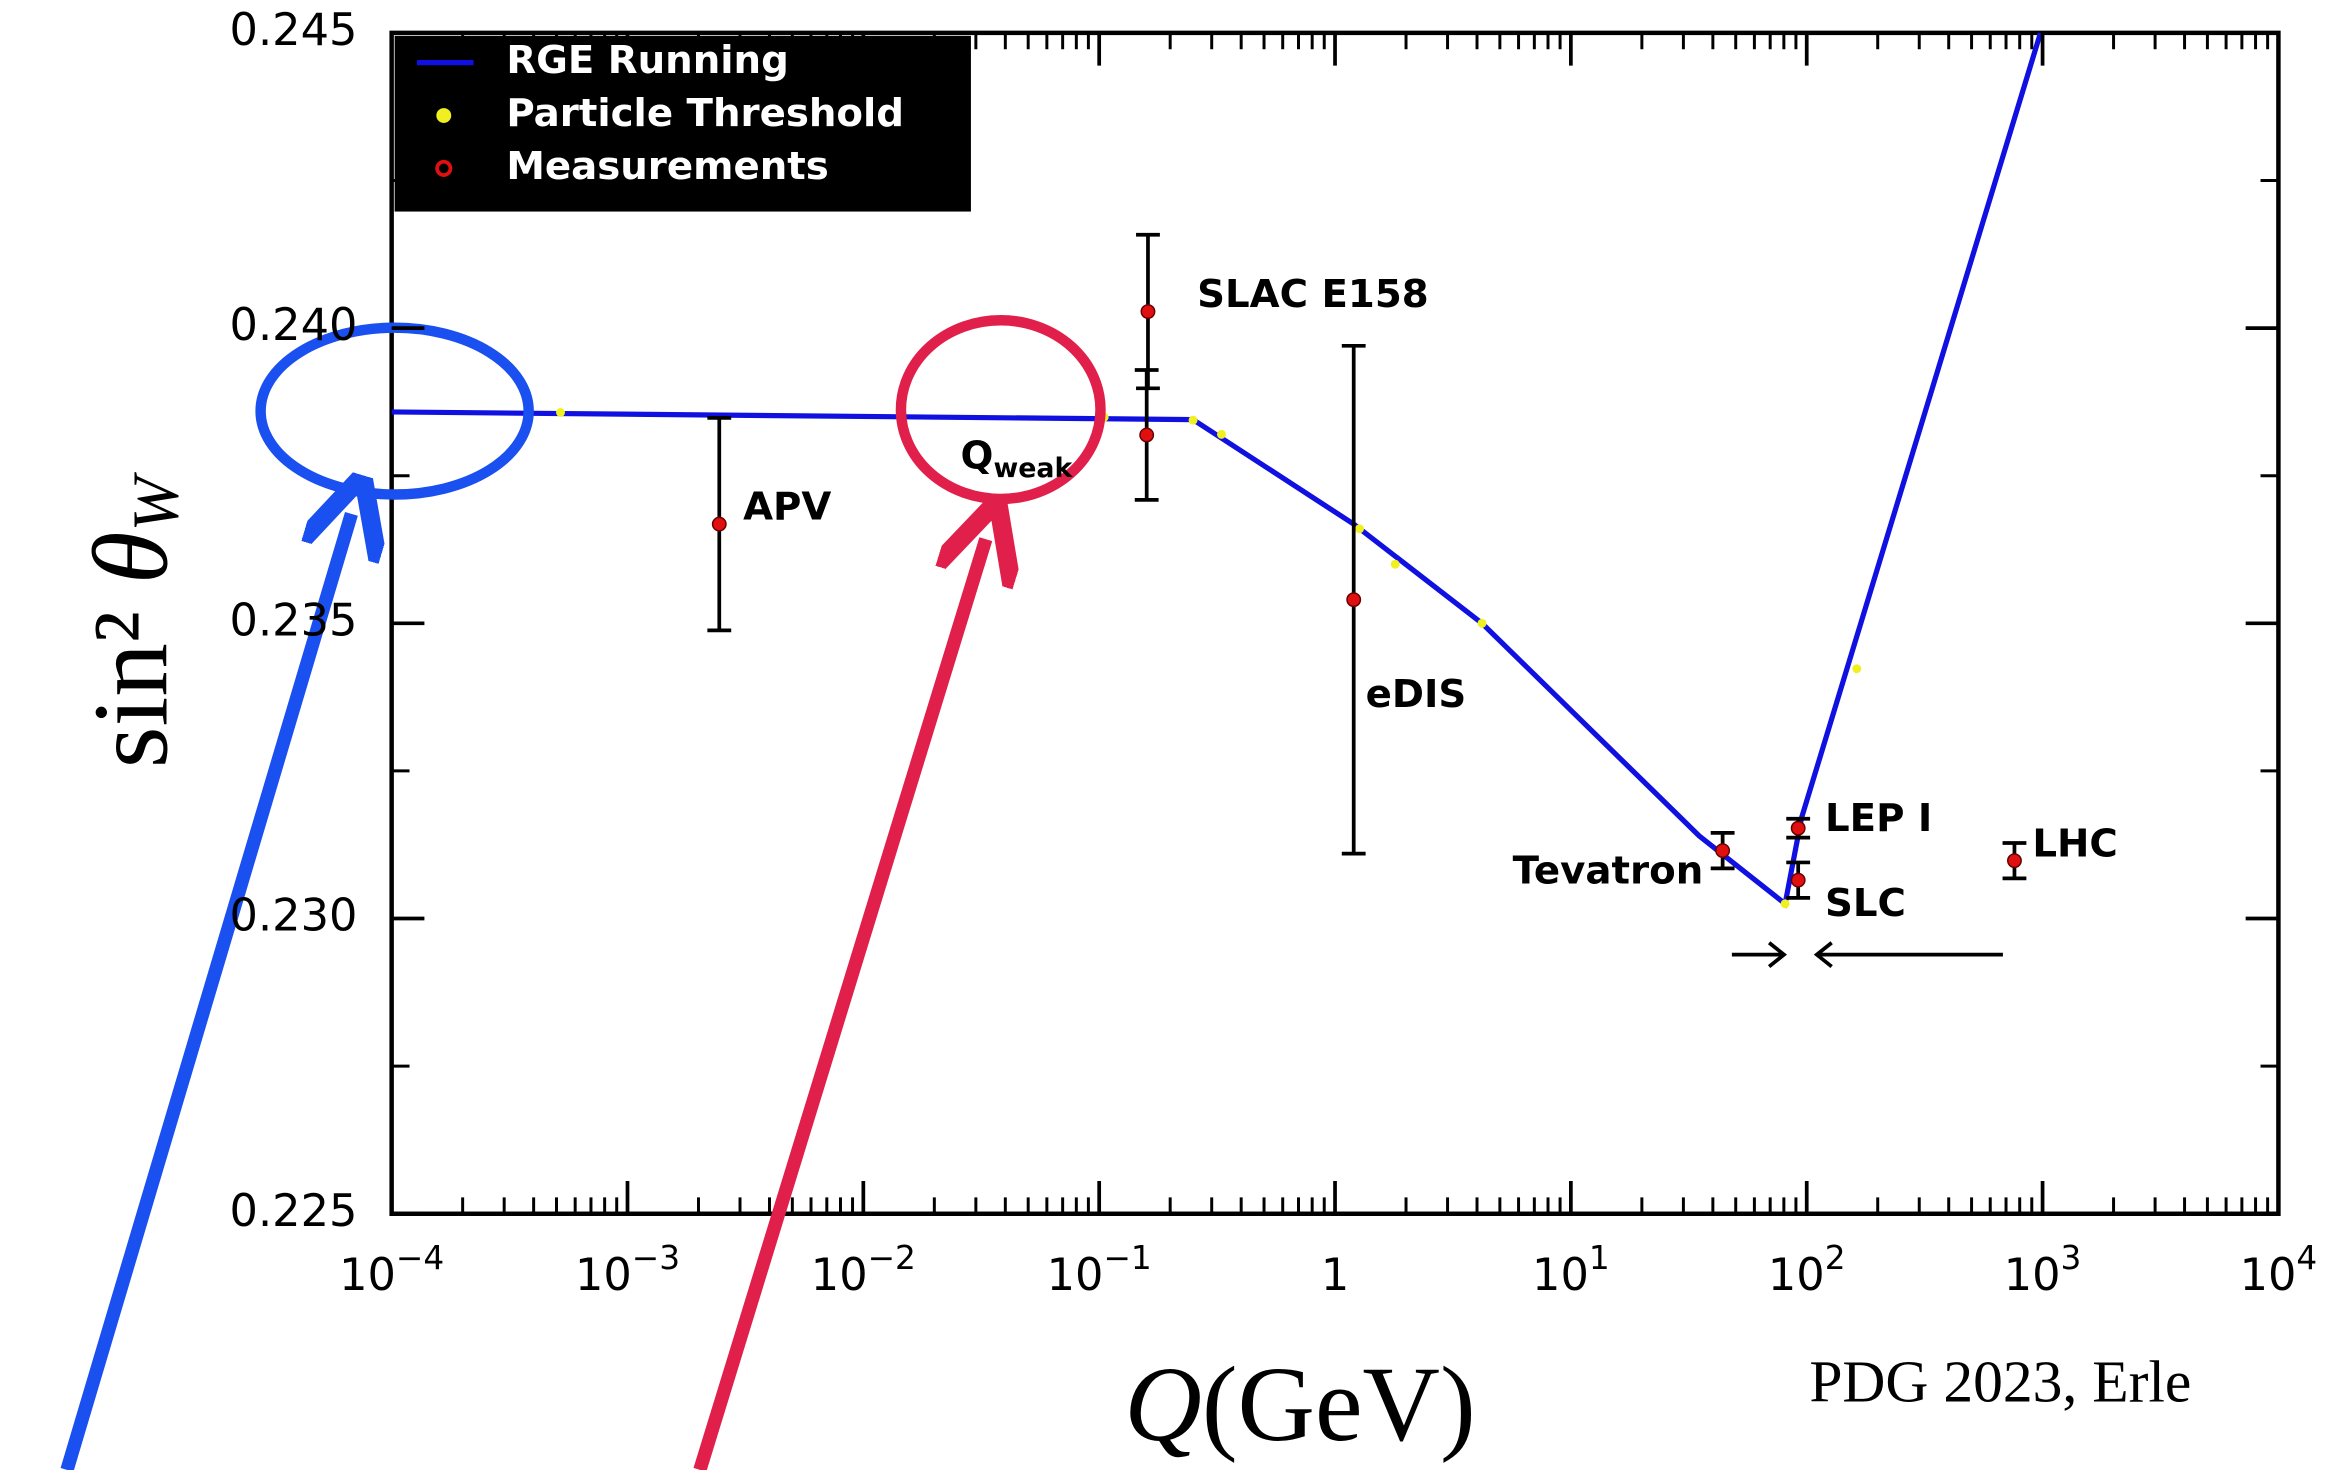 Image resolution: width=2335 pixels, height=1470 pixels. What do you see at coordinates (787, 507) in the screenshot?
I see `measurement-label: APV` at bounding box center [787, 507].